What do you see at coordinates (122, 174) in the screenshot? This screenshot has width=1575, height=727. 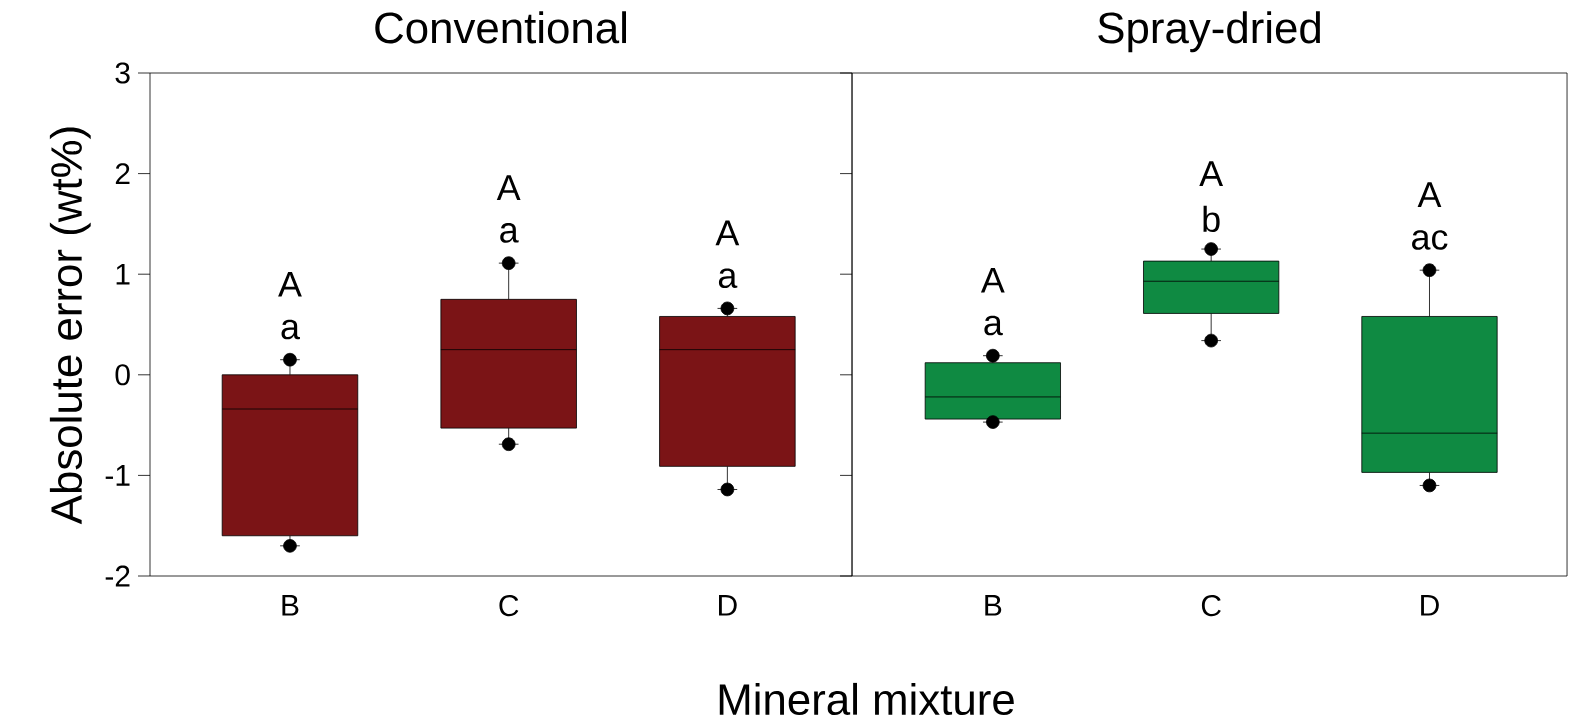 I see `y-tick-label: 2` at bounding box center [122, 174].